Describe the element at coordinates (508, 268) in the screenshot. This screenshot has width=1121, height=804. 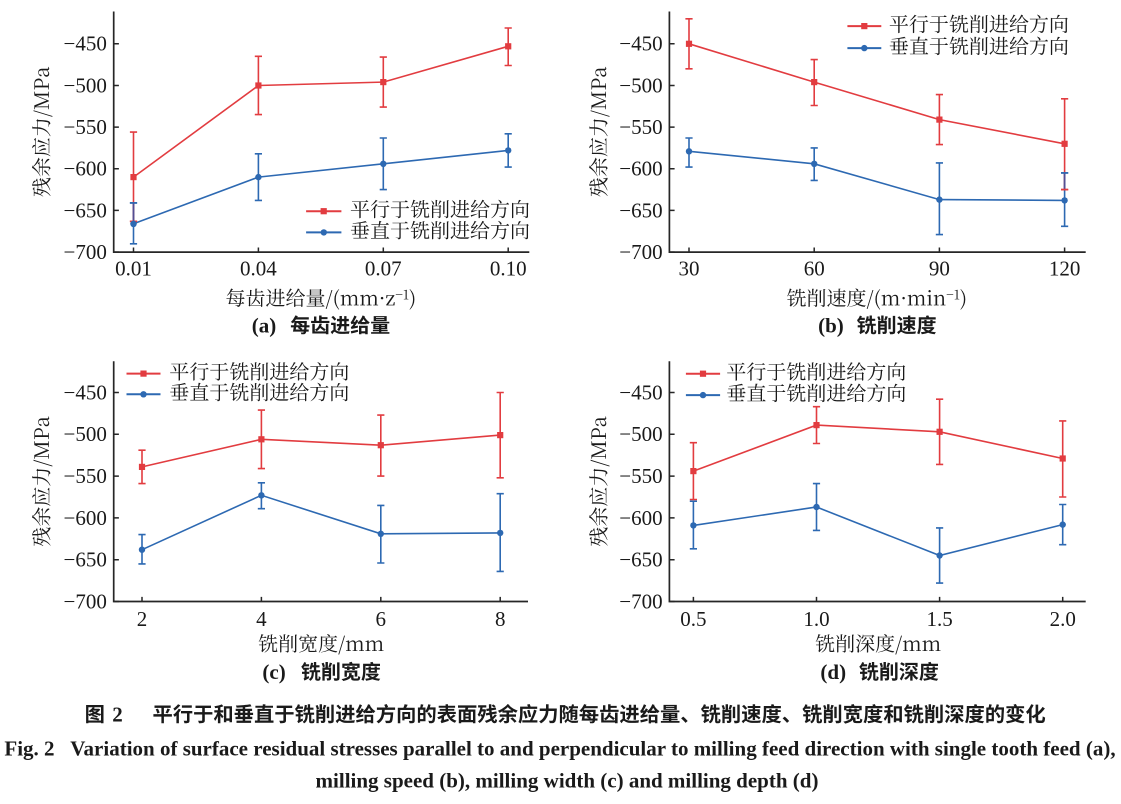
I see `svg-text: 0.10` at that location.